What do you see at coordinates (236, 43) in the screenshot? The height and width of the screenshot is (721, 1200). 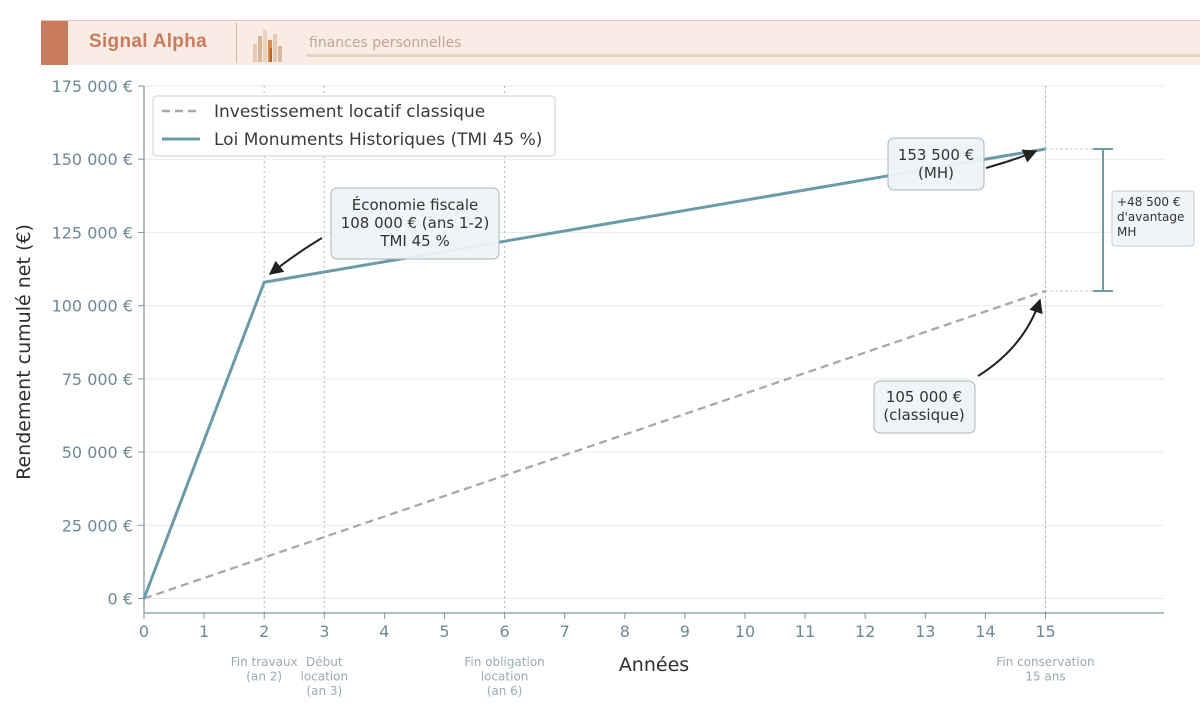 I see `header-separator` at bounding box center [236, 43].